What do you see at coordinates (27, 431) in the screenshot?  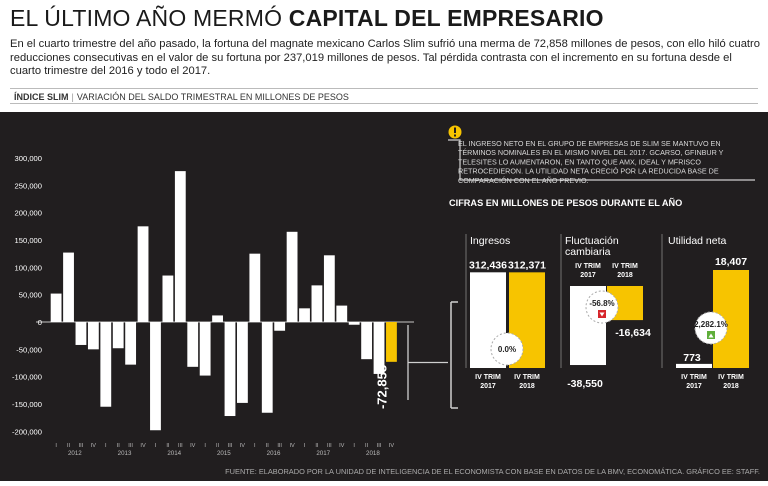 I see `y-tick-label: -200,000` at bounding box center [27, 431].